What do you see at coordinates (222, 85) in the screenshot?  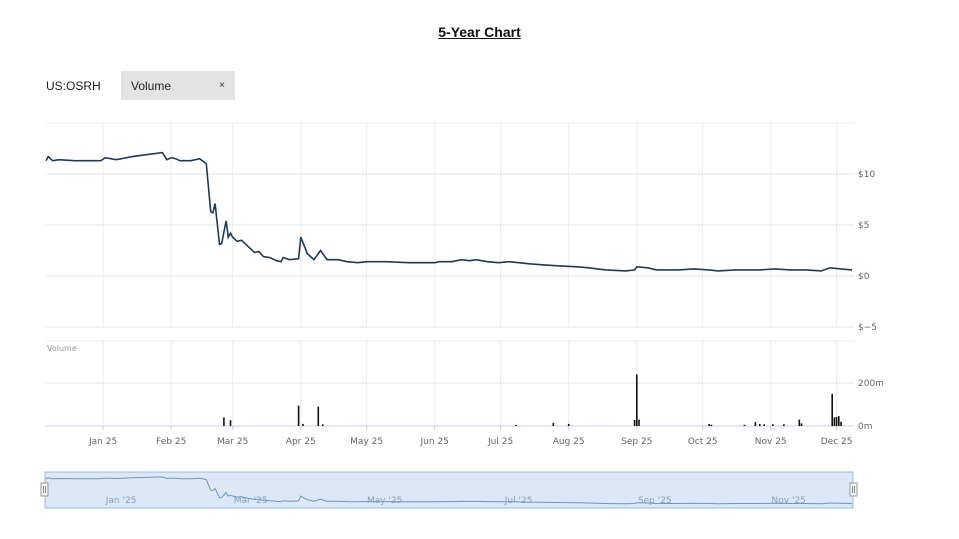 I see `remove-indicator-icon: ×` at bounding box center [222, 85].